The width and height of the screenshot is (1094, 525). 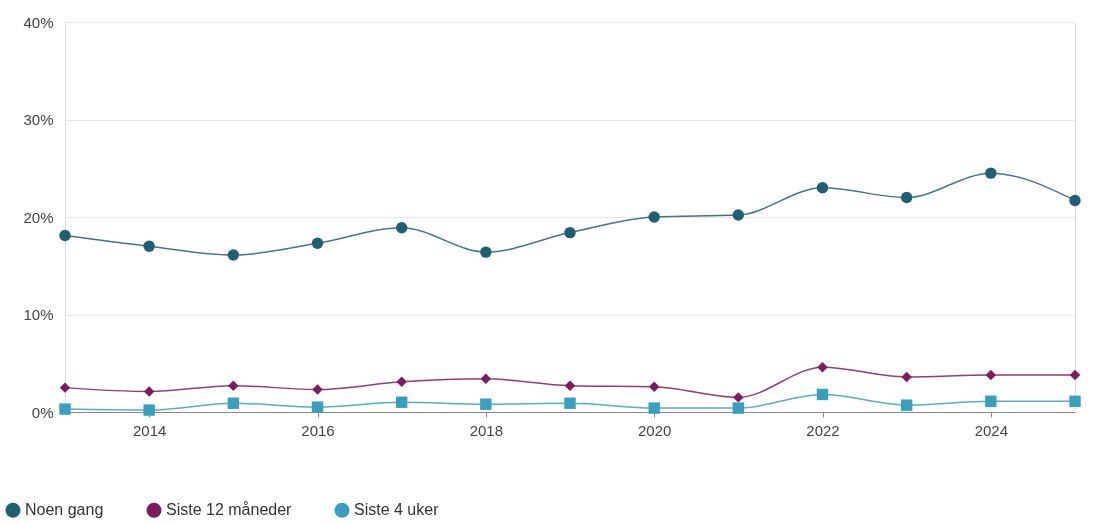 What do you see at coordinates (486, 430) in the screenshot?
I see `x-tick-label: 2018` at bounding box center [486, 430].